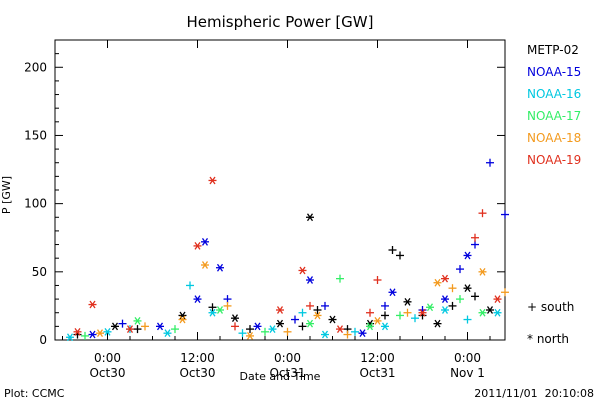  I want to click on y-tick-label: 0, so click(43, 340).